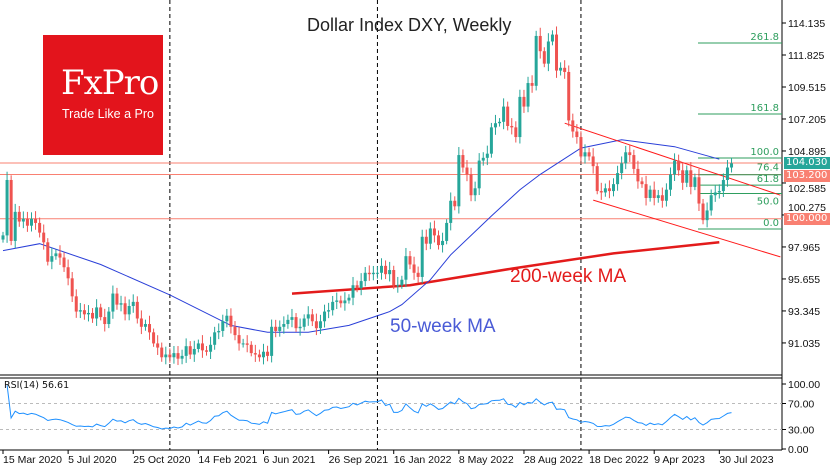  Describe the element at coordinates (161, 460) in the screenshot. I see `time-tick-label: 25 Oct 2020` at that location.